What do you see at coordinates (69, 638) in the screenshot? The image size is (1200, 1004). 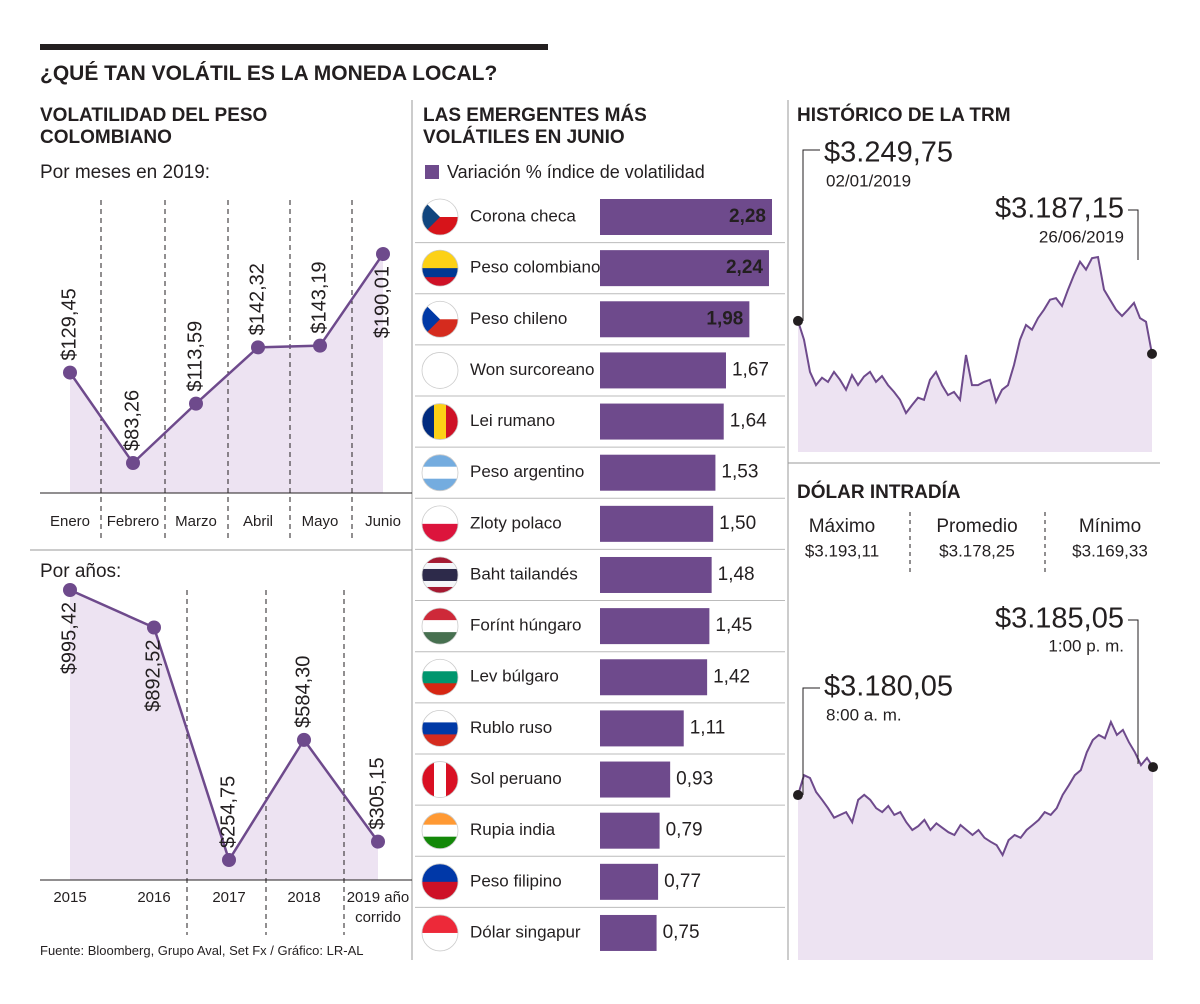 I see `value-label: $995,42` at bounding box center [69, 638].